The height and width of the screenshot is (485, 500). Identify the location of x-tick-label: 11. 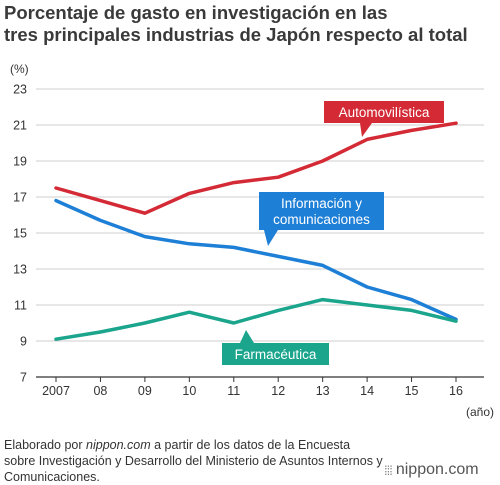
(233, 391).